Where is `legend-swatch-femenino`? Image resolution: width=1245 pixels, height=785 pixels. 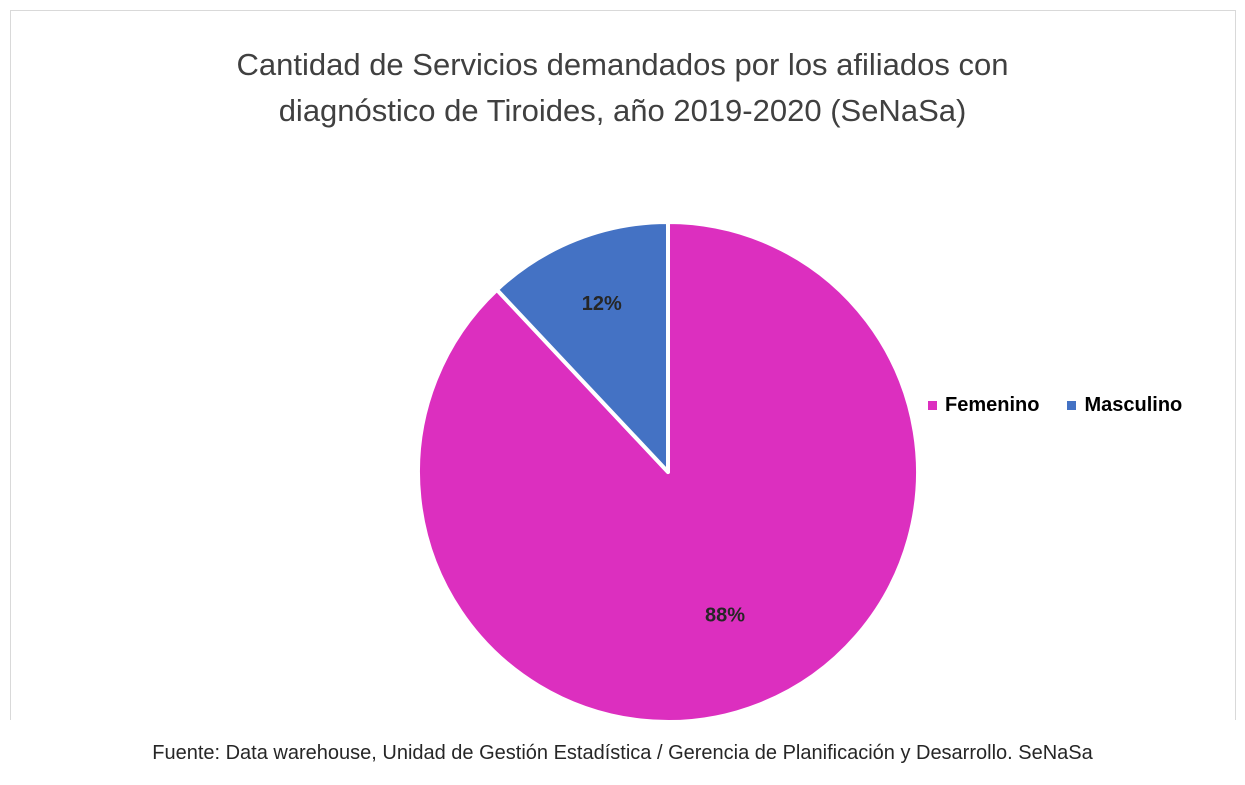 legend-swatch-femenino is located at coordinates (932, 405).